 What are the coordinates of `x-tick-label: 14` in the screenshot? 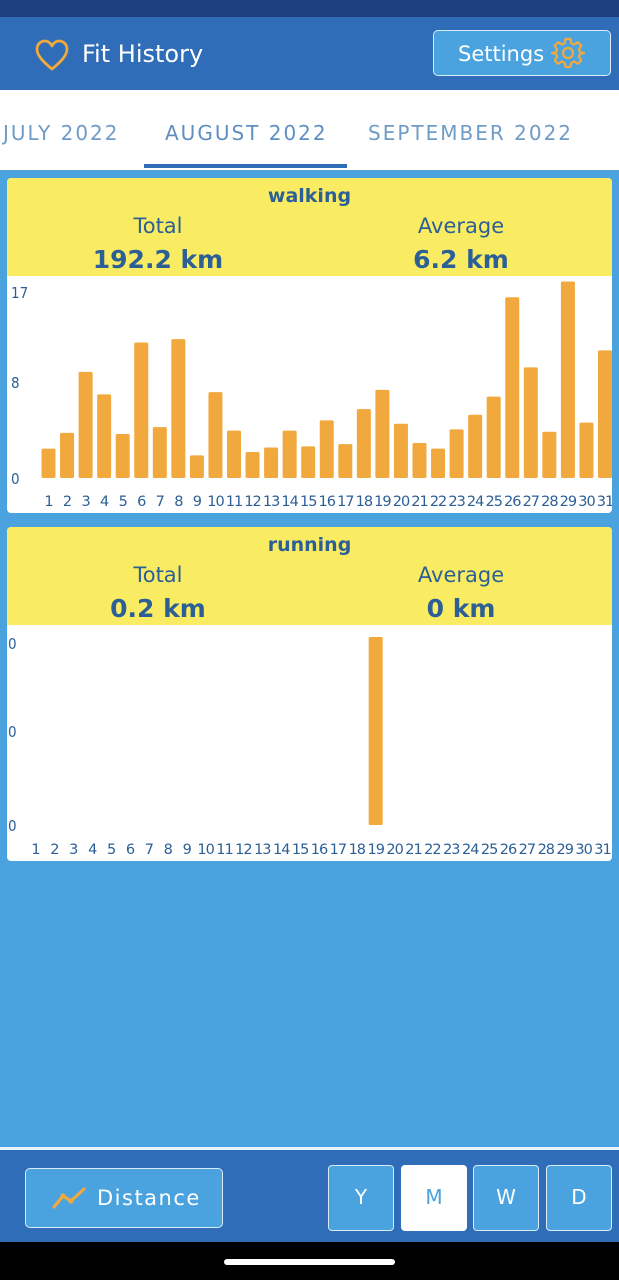 It's located at (281, 850).